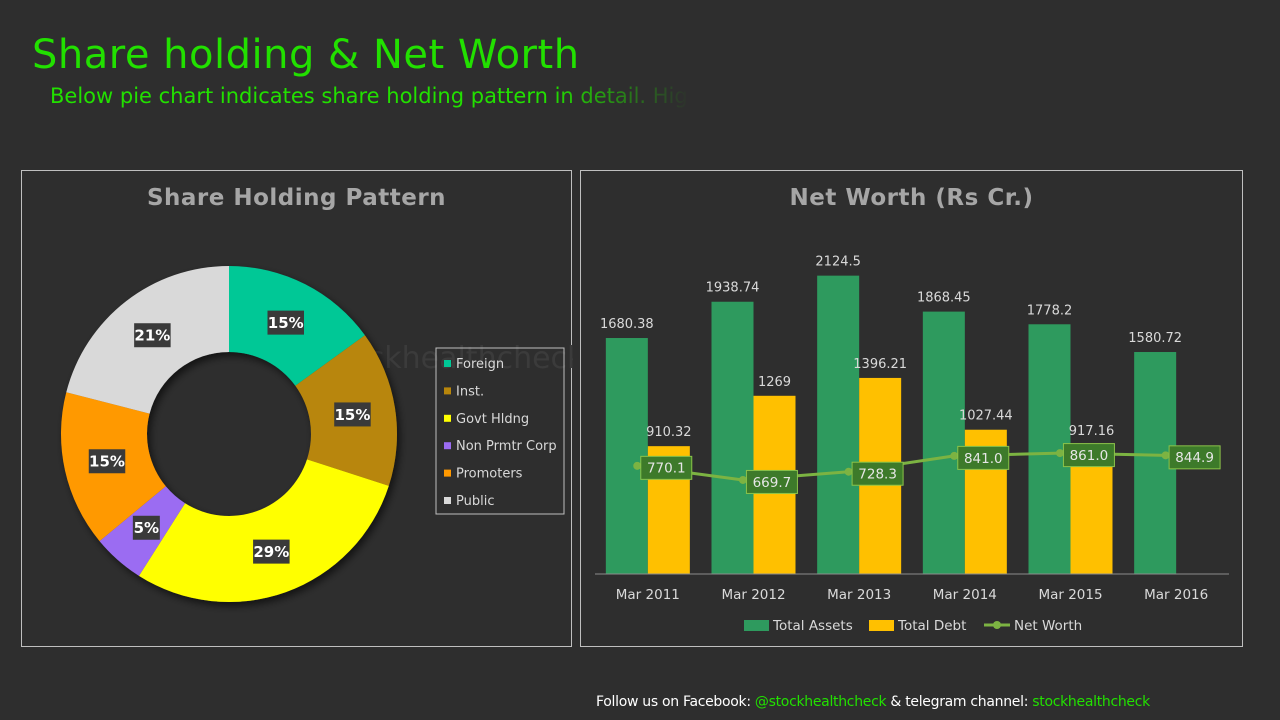  I want to click on legend-label: Govt Hldng, so click(492, 419).